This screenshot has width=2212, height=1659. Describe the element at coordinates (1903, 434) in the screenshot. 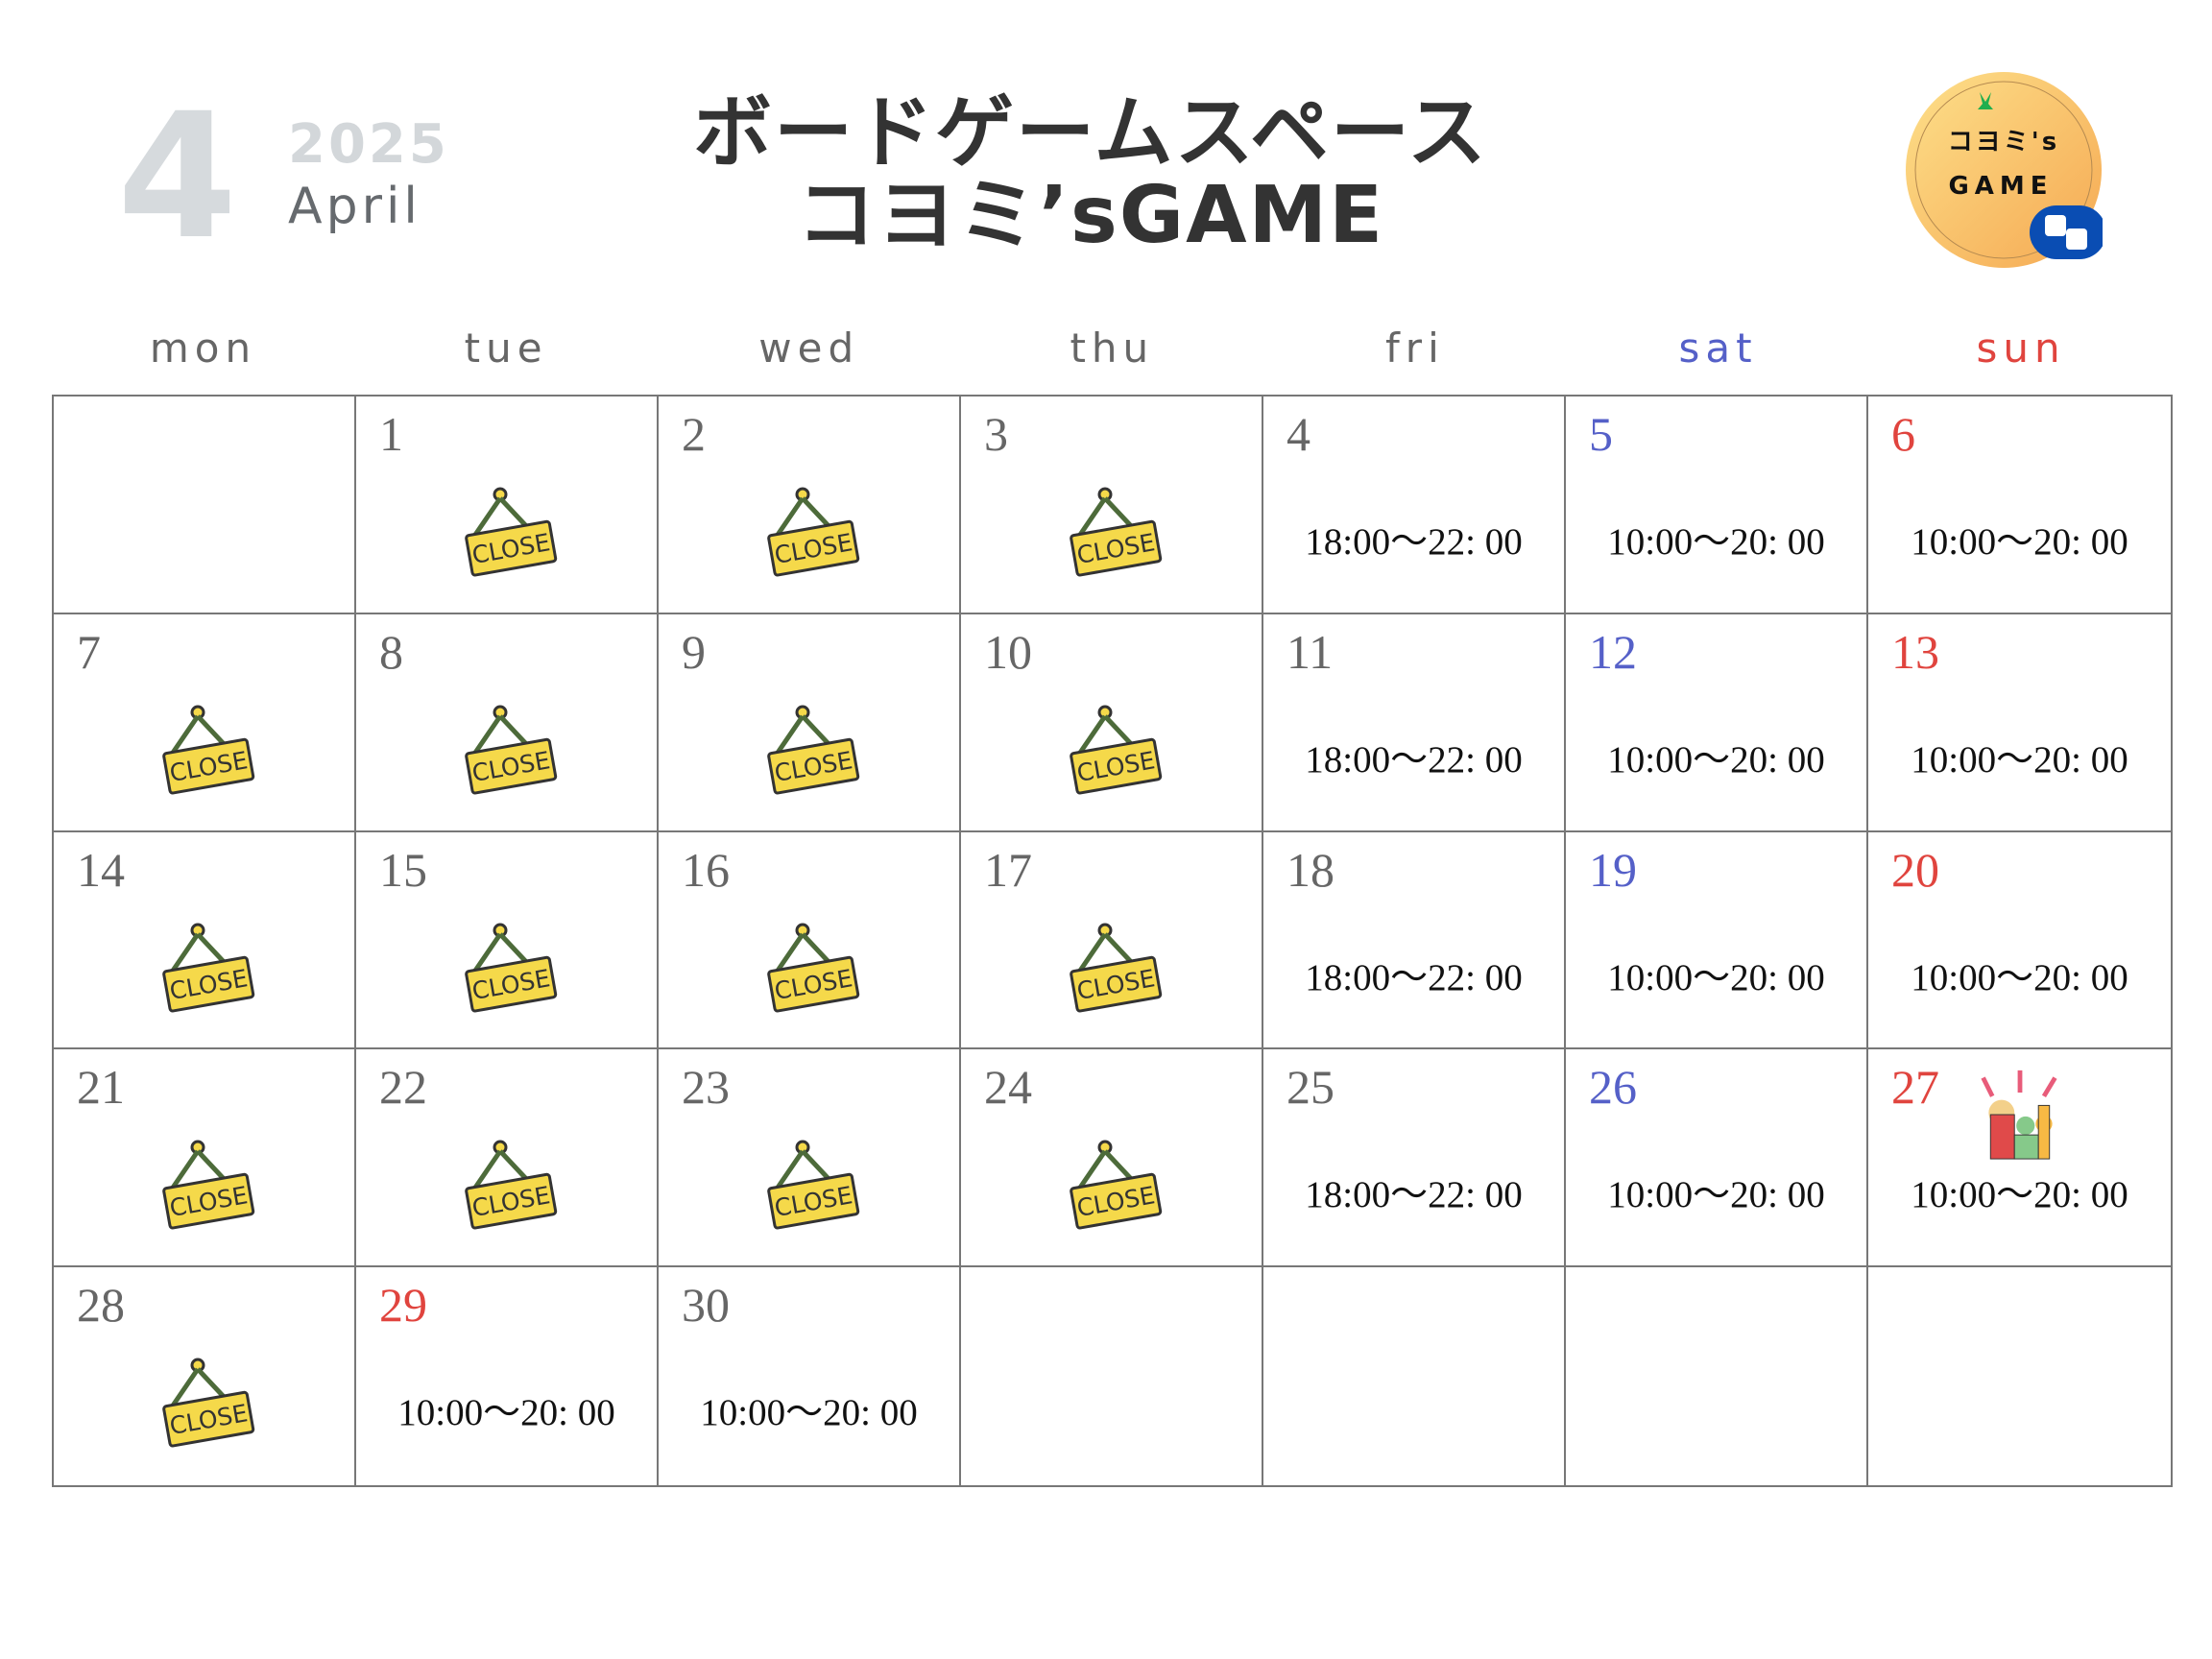

I see `day-number: 6` at that location.